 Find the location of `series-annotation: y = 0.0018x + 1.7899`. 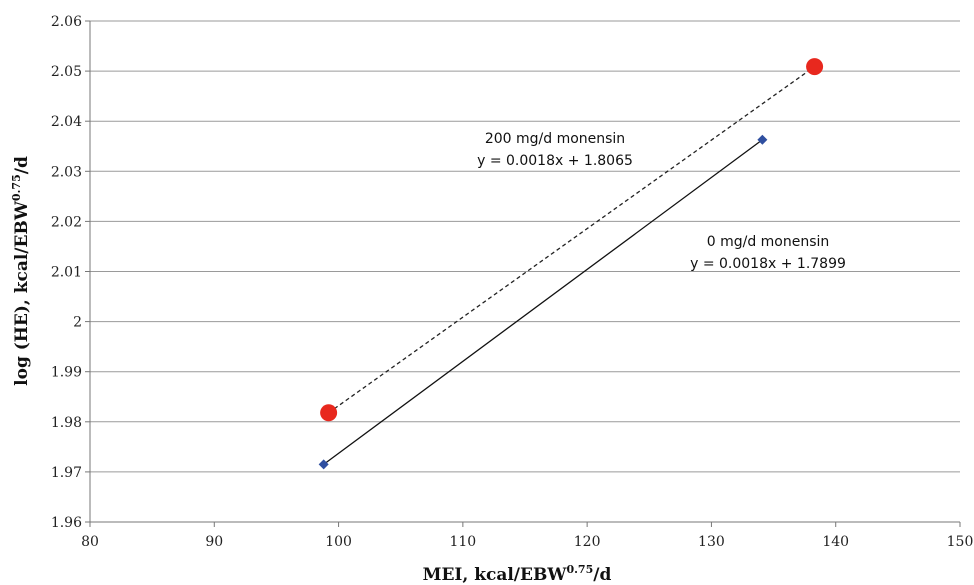

series-annotation: y = 0.0018x + 1.7899 is located at coordinates (768, 264).